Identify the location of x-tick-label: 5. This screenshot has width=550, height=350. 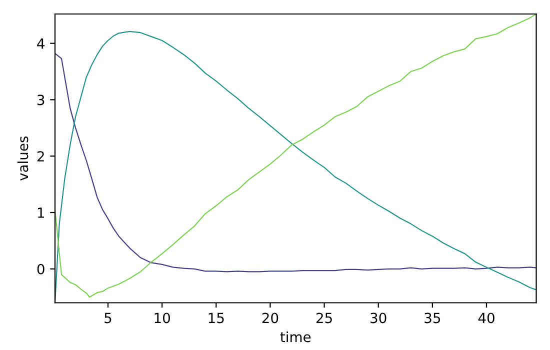
(108, 318).